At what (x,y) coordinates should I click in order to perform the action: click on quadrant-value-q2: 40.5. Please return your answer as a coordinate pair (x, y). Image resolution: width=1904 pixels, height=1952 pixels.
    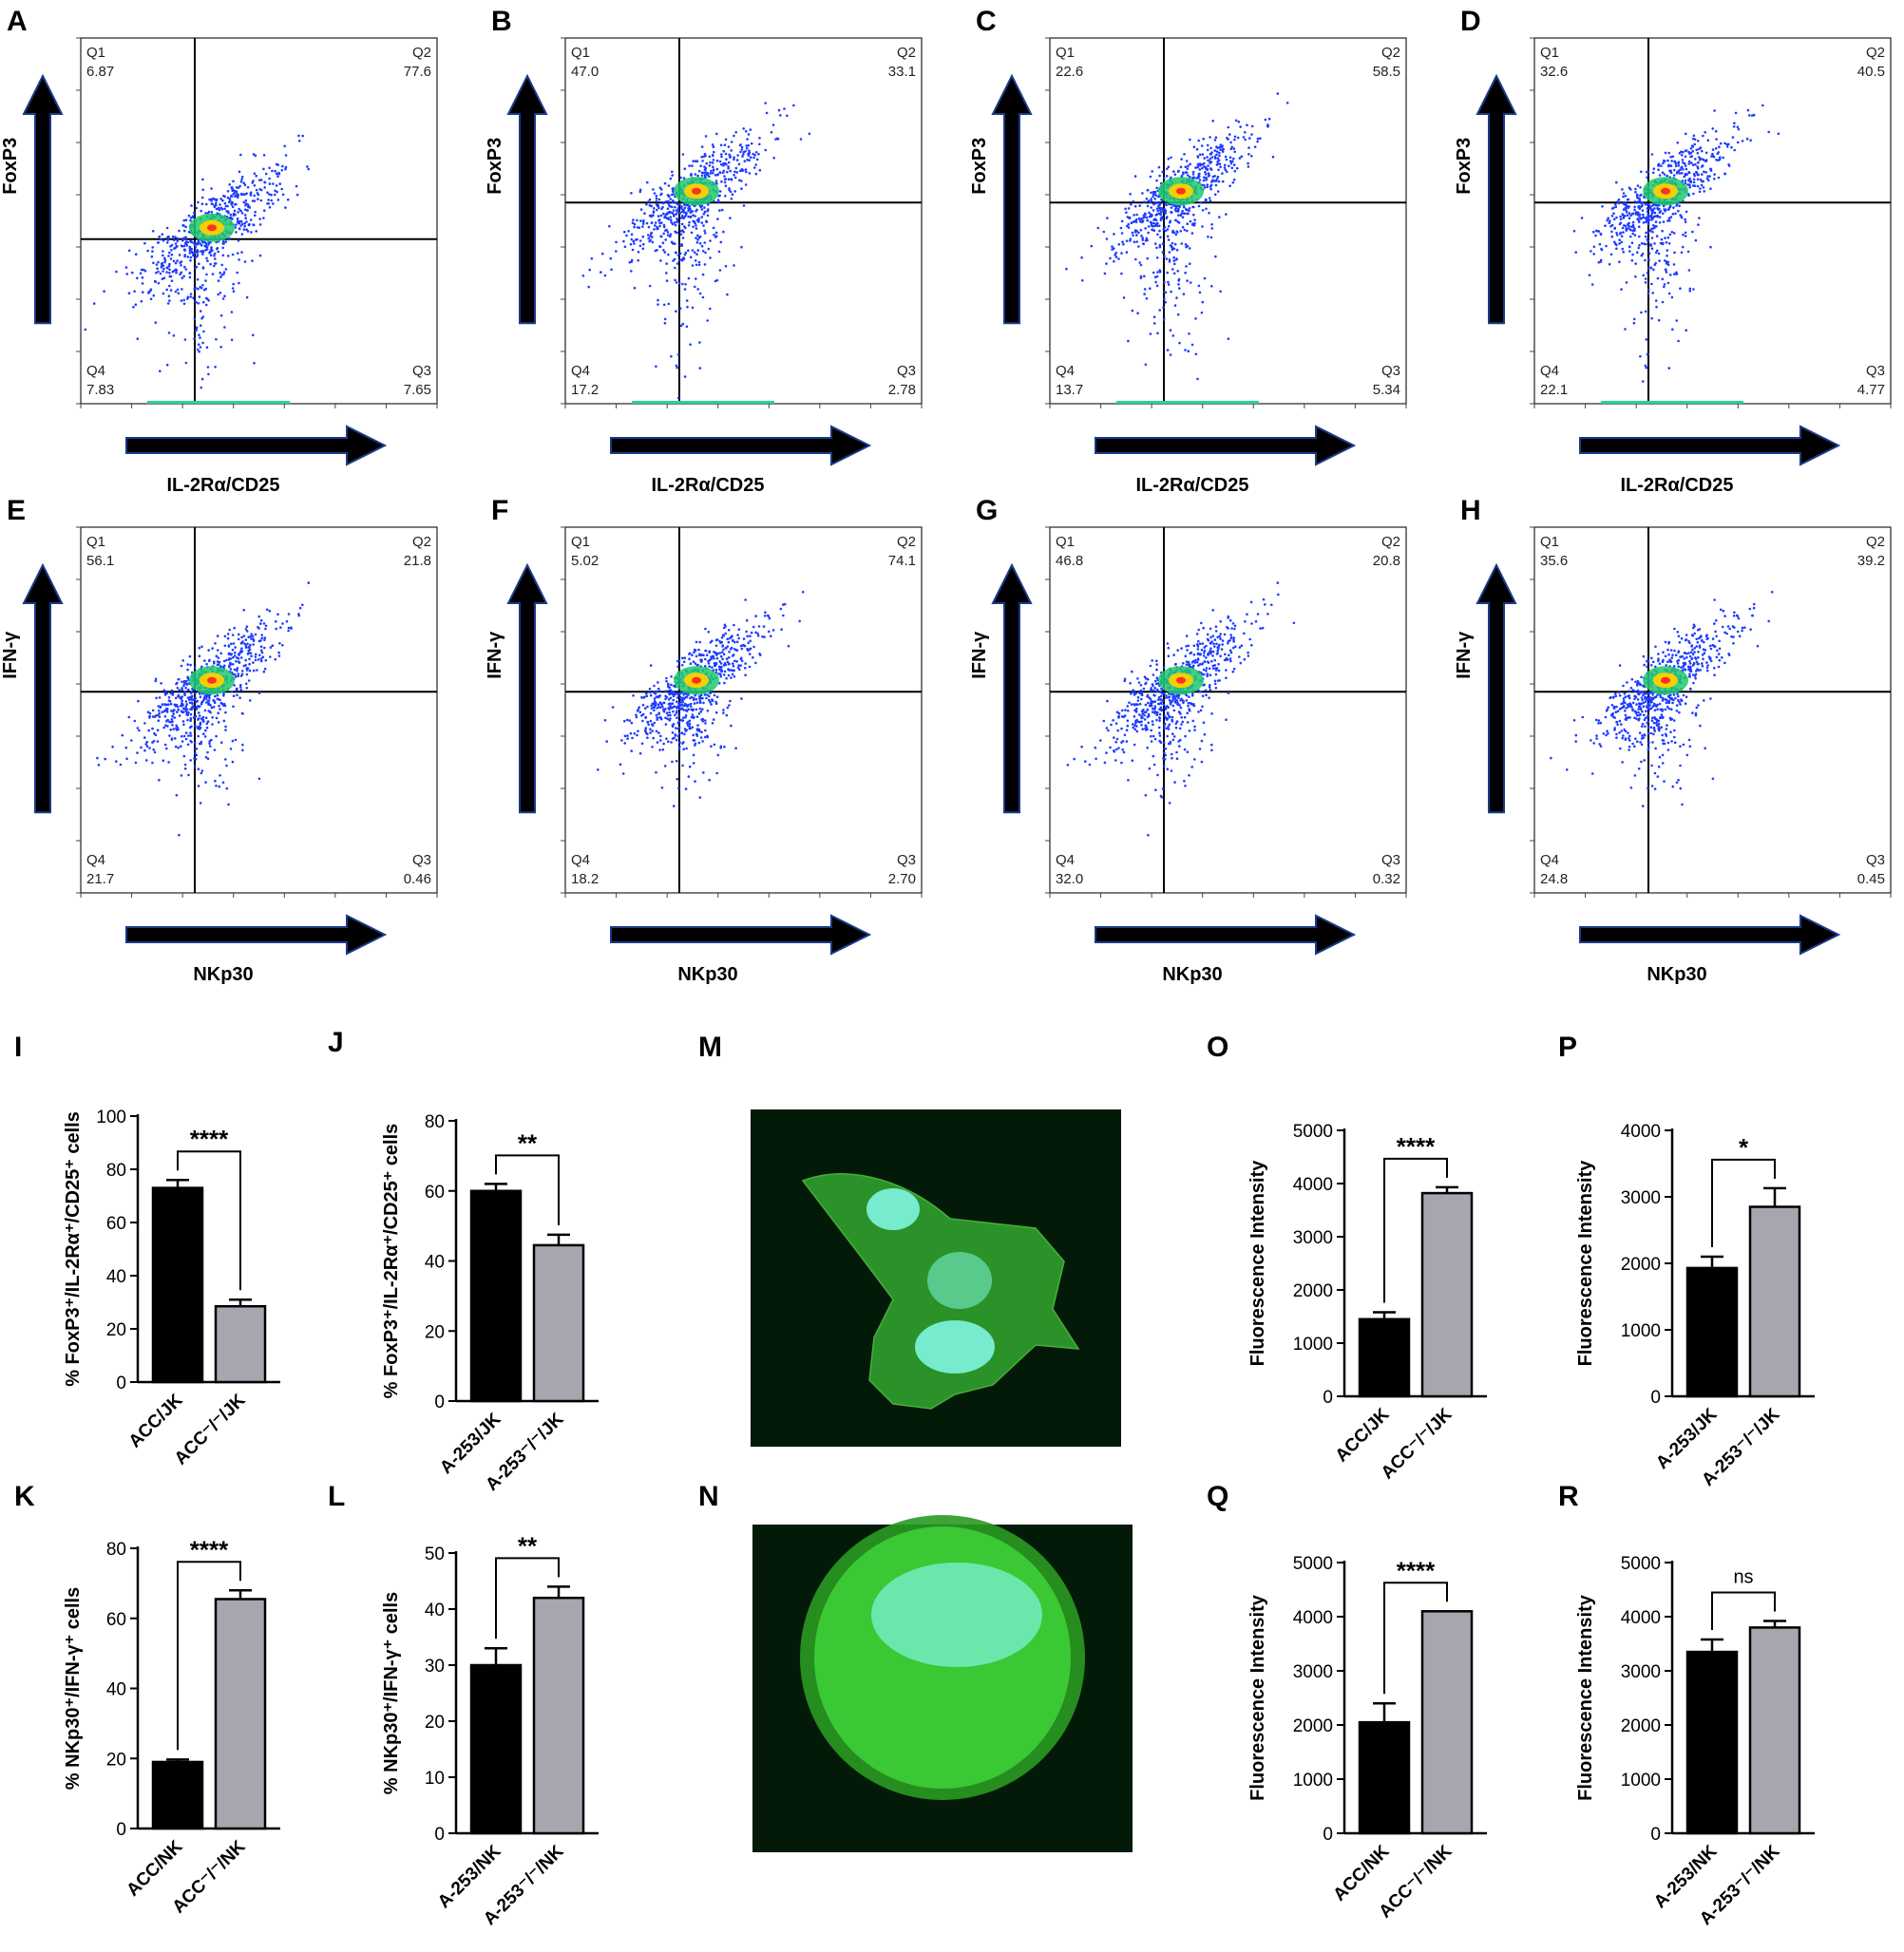
    Looking at the image, I should click on (1871, 72).